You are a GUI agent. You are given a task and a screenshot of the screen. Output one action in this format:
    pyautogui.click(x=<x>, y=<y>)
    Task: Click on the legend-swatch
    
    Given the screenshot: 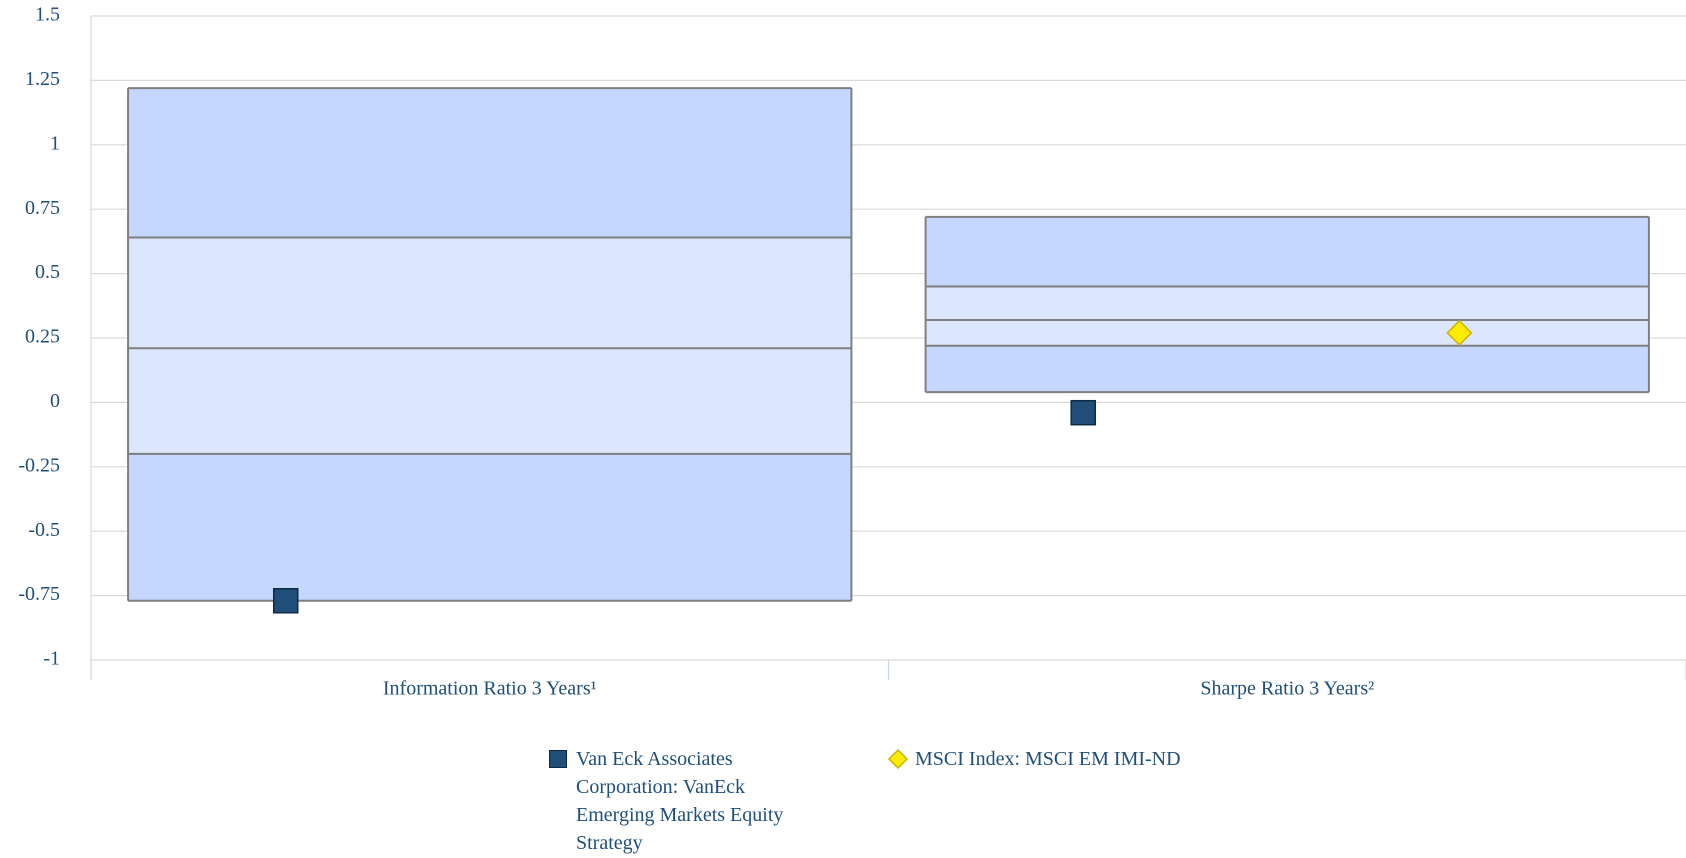 What is the action you would take?
    pyautogui.click(x=558, y=759)
    